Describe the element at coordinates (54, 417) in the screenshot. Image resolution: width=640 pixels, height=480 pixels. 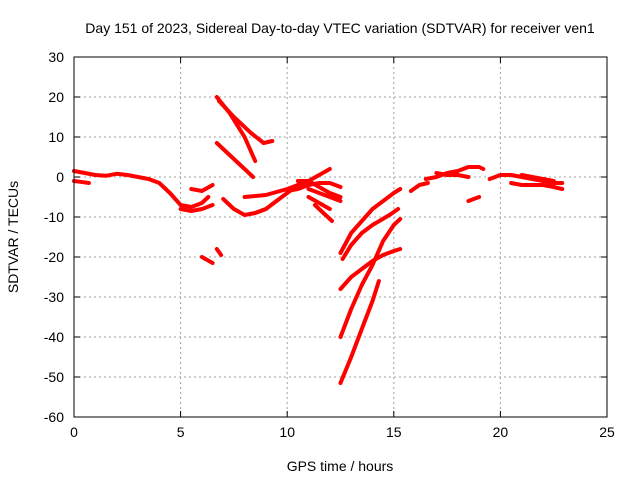
I see `y-tick-label: -60` at that location.